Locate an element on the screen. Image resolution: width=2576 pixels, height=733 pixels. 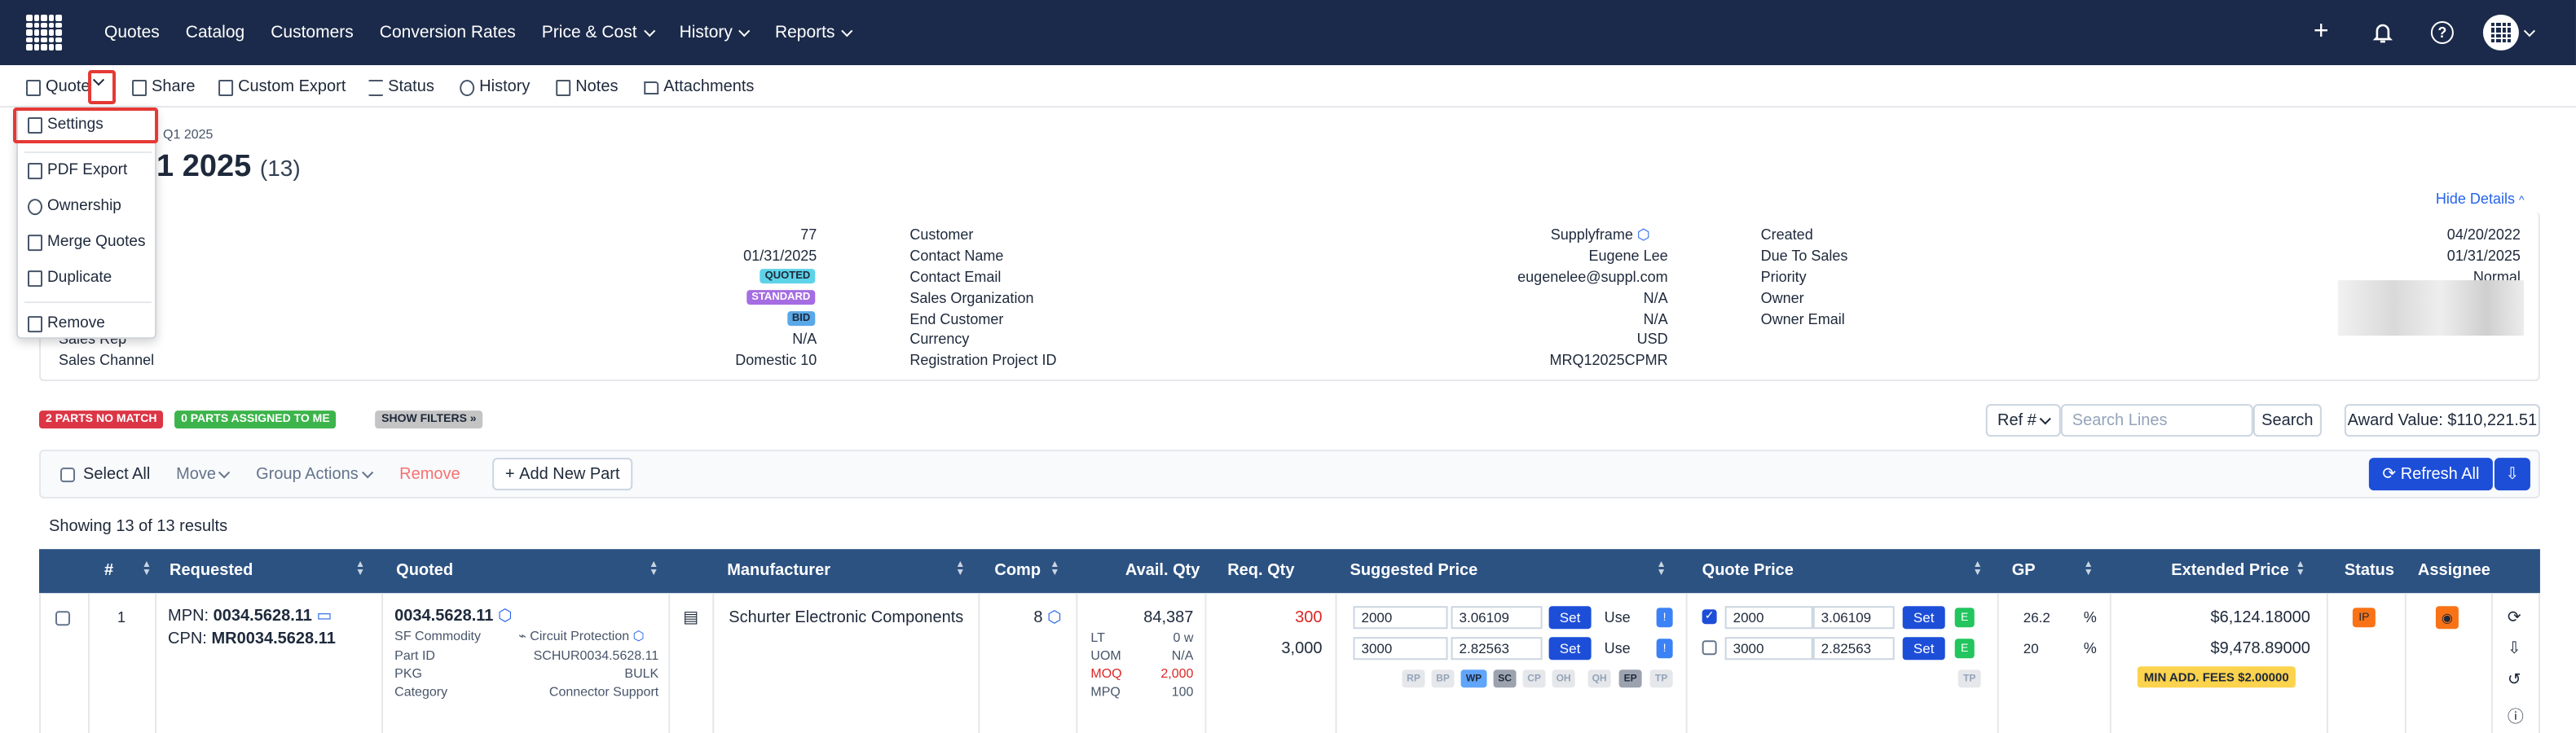
notes-button: Notes is located at coordinates (587, 87).